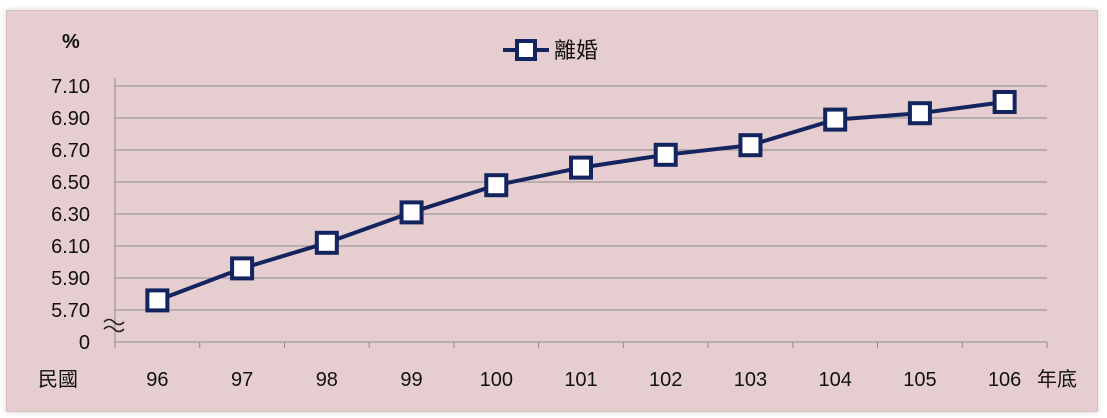 The width and height of the screenshot is (1107, 418). What do you see at coordinates (70, 311) in the screenshot?
I see `y-tick-label: 5.70` at bounding box center [70, 311].